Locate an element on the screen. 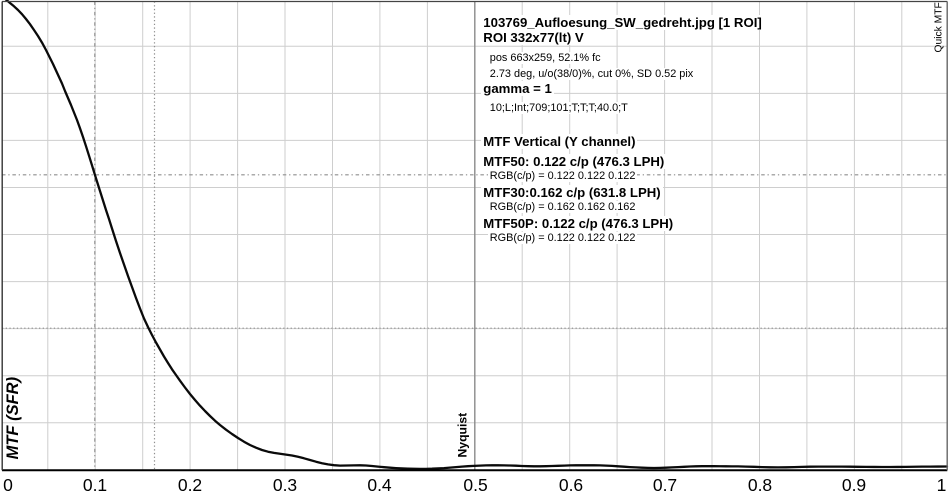 Image resolution: width=950 pixels, height=500 pixels. svg-text: Nyquist is located at coordinates (463, 435).